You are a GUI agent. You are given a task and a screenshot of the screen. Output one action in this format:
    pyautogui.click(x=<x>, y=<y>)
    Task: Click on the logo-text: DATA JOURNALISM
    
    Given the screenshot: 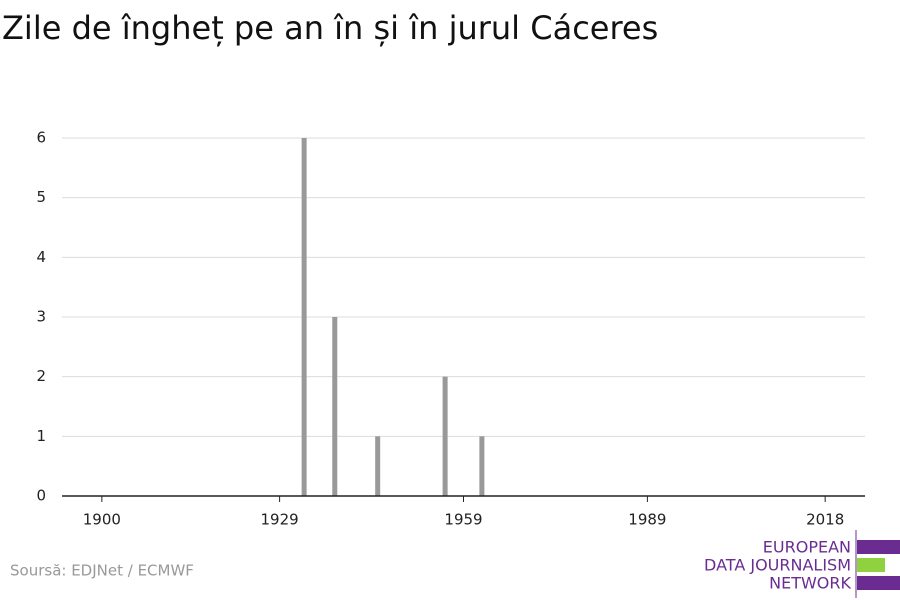 What is the action you would take?
    pyautogui.click(x=777, y=565)
    